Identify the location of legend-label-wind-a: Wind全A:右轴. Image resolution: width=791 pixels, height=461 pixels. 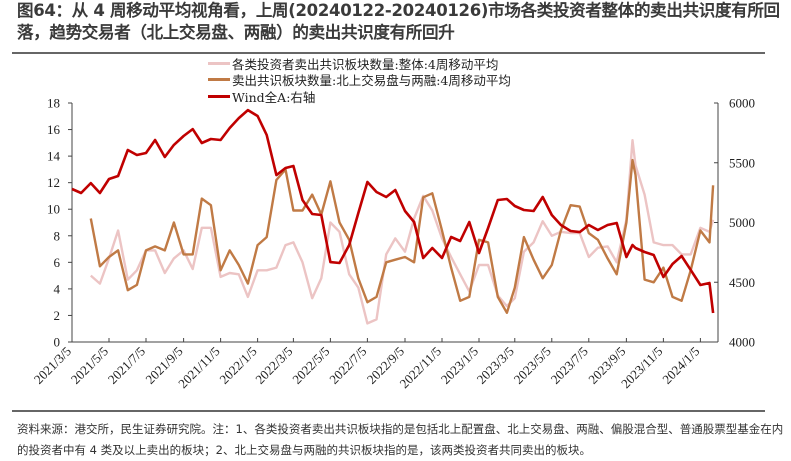
(274, 97).